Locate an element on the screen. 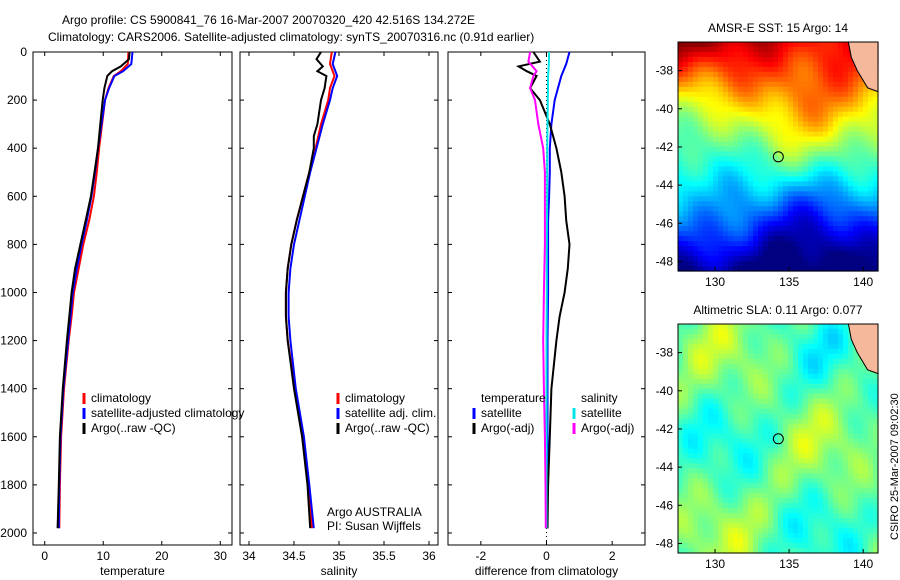  annotation-0: Argo AUSTRALIA is located at coordinates (374, 512).